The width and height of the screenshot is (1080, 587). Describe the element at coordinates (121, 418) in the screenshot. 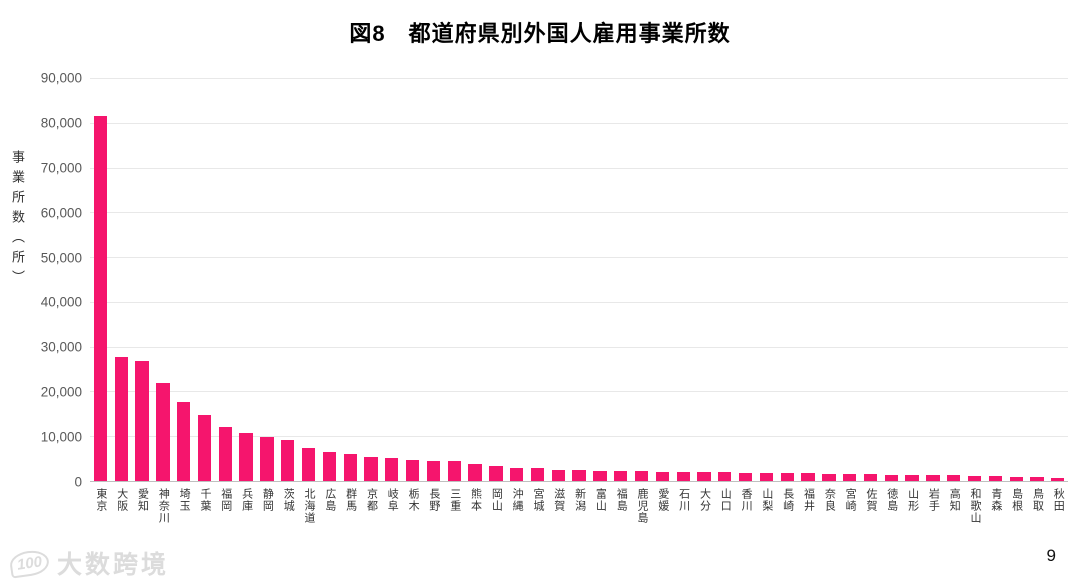

I see `bar-大阪` at that location.